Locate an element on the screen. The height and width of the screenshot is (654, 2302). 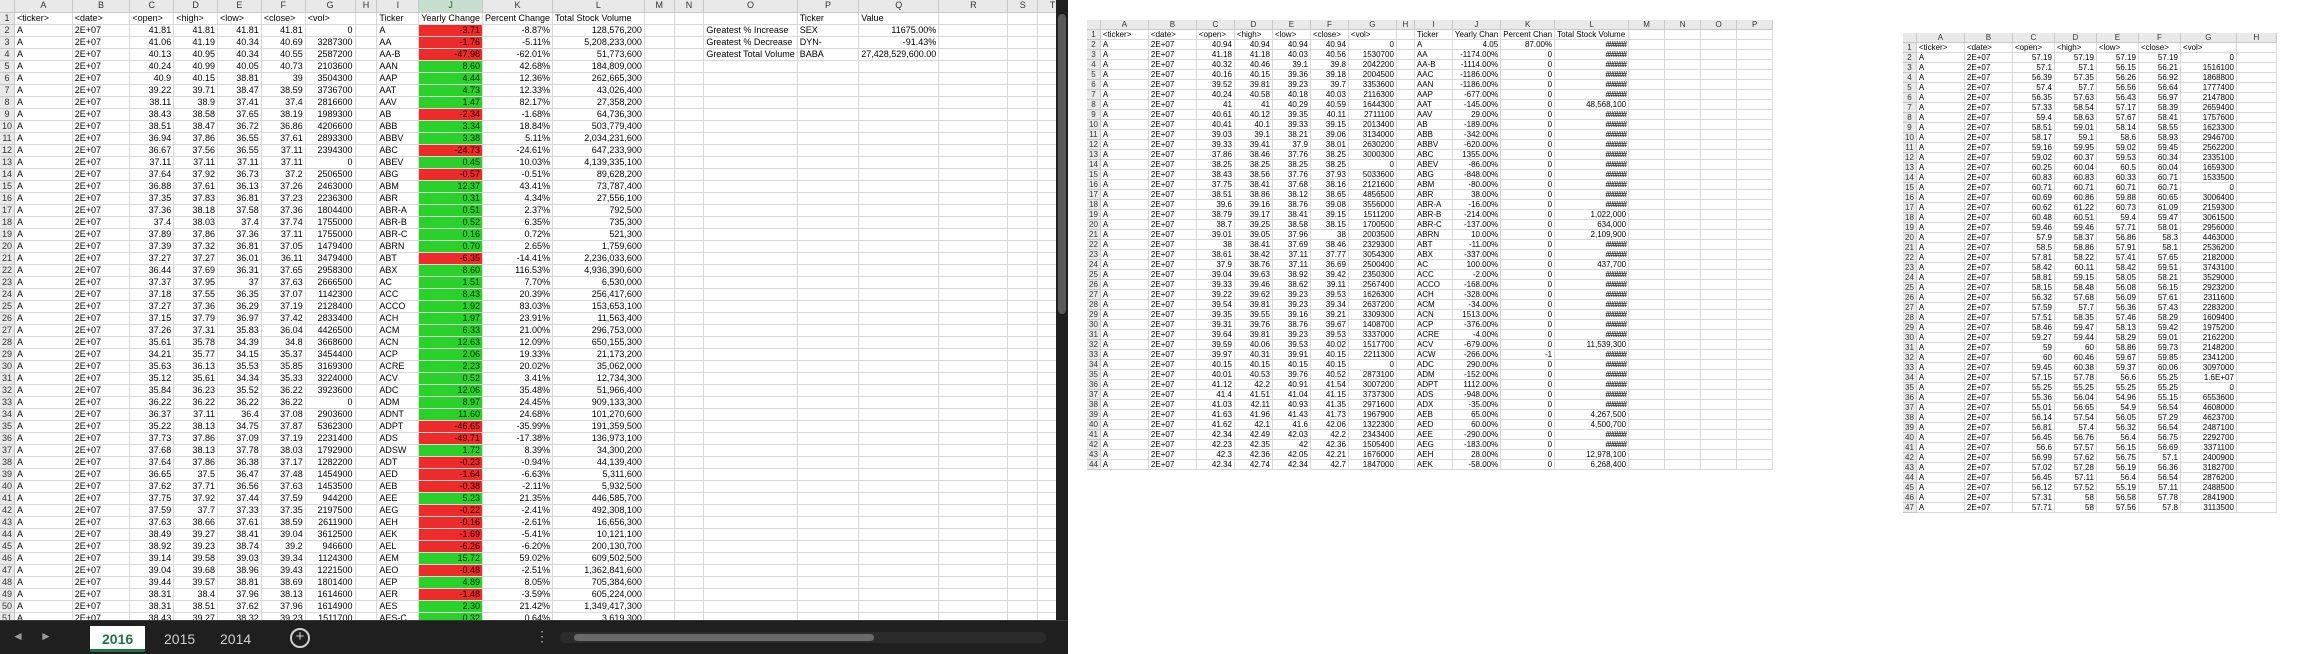
row-number: 39 is located at coordinates (1094, 414).